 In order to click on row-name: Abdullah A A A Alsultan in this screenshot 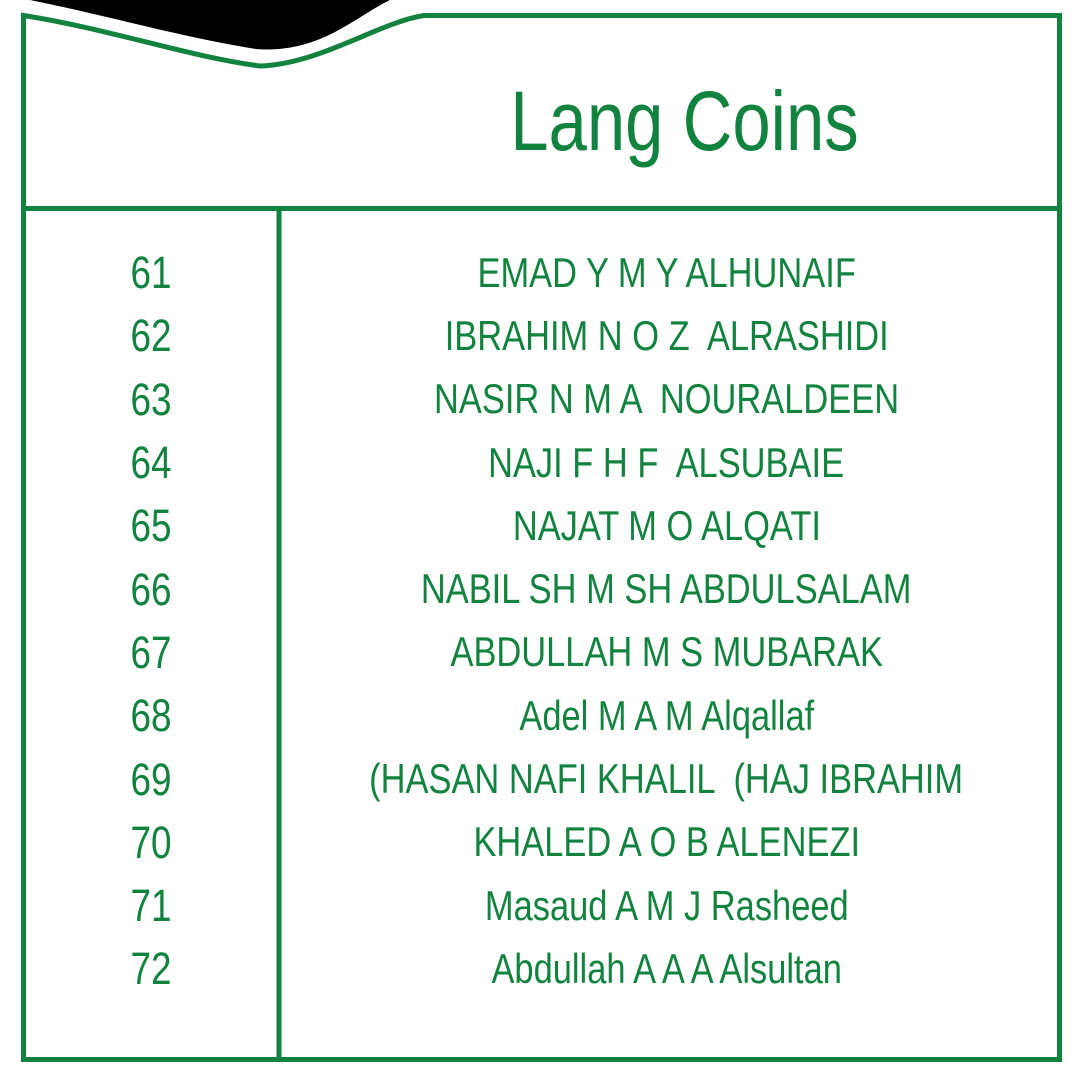, I will do `click(666, 968)`.